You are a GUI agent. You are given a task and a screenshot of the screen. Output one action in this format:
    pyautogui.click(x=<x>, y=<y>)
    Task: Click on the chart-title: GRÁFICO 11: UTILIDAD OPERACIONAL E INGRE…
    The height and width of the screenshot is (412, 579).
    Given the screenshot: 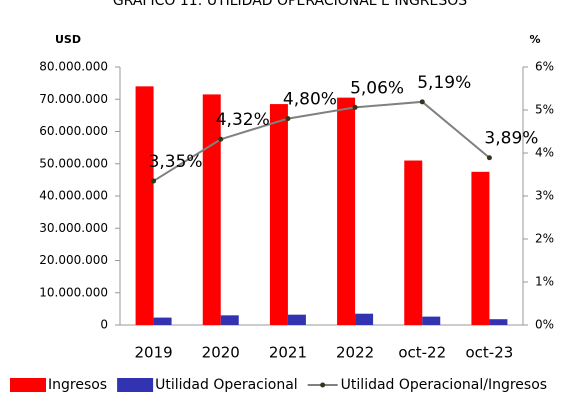 What is the action you would take?
    pyautogui.click(x=290, y=4)
    